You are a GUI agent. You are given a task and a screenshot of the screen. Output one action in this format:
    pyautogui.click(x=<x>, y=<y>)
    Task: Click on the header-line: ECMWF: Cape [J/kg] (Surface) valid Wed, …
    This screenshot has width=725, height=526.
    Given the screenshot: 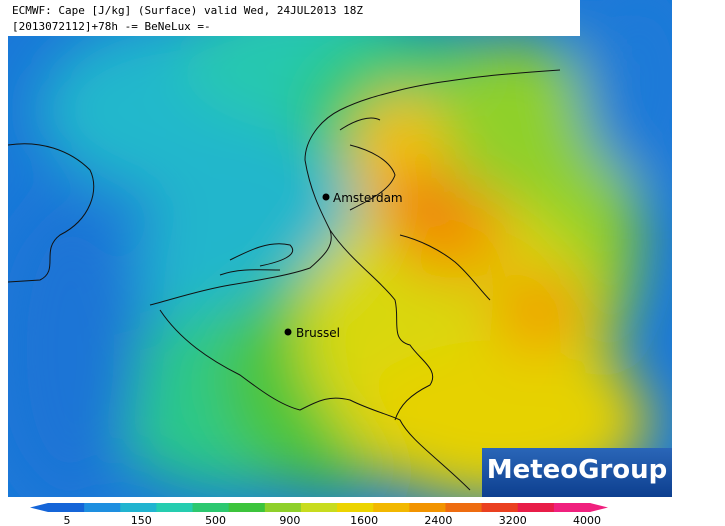 What is the action you would take?
    pyautogui.click(x=187, y=10)
    